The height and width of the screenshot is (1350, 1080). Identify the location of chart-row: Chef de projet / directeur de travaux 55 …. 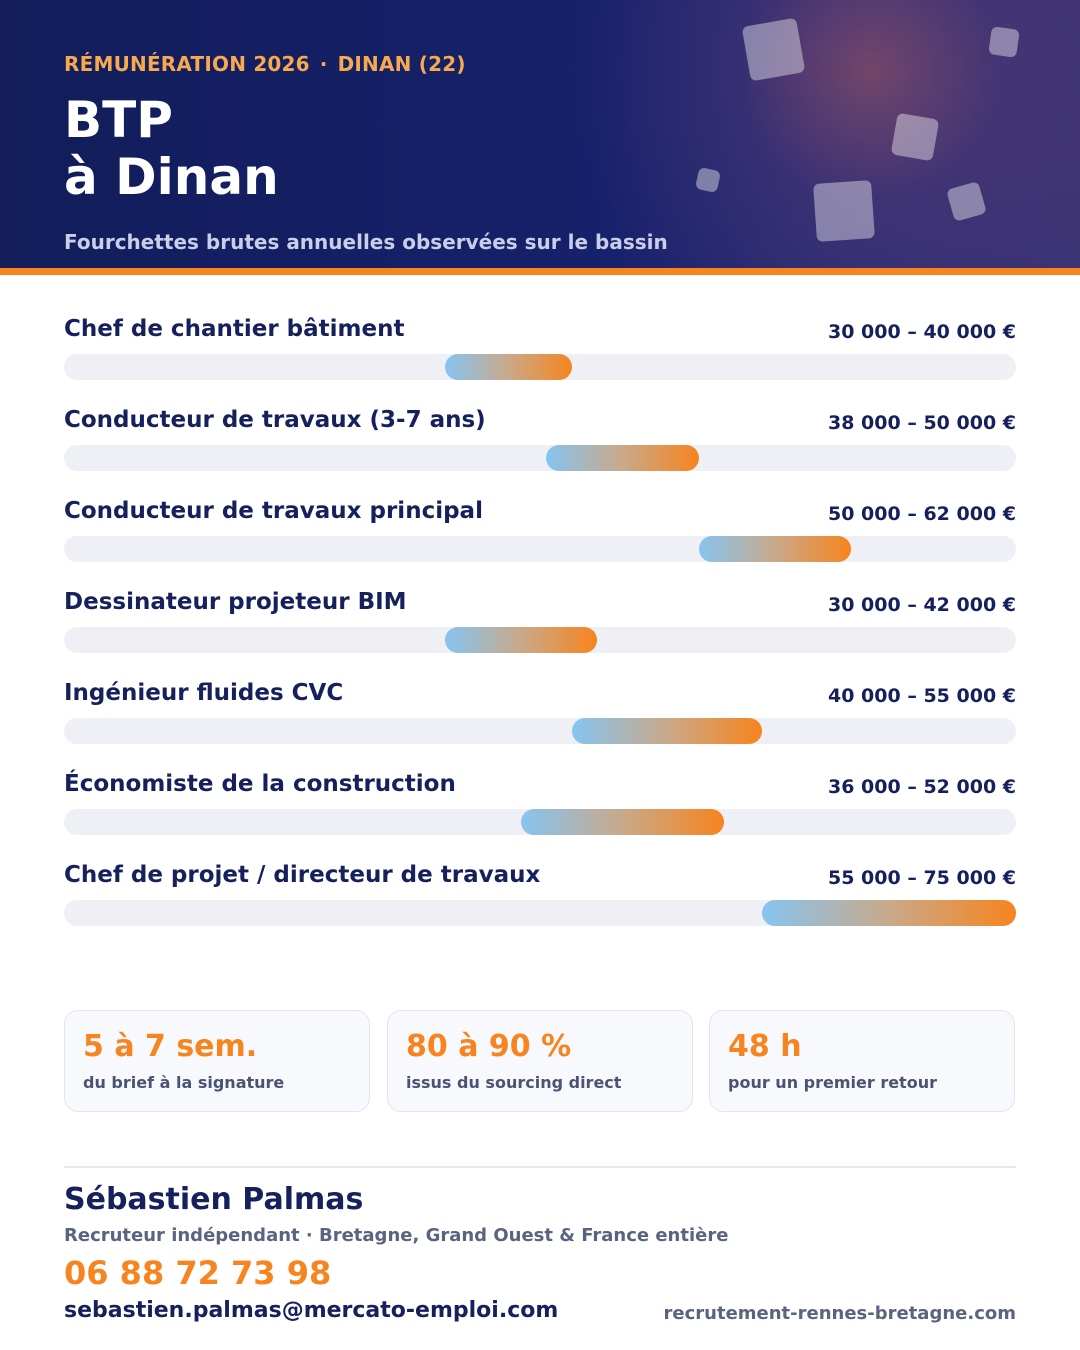
(540, 907).